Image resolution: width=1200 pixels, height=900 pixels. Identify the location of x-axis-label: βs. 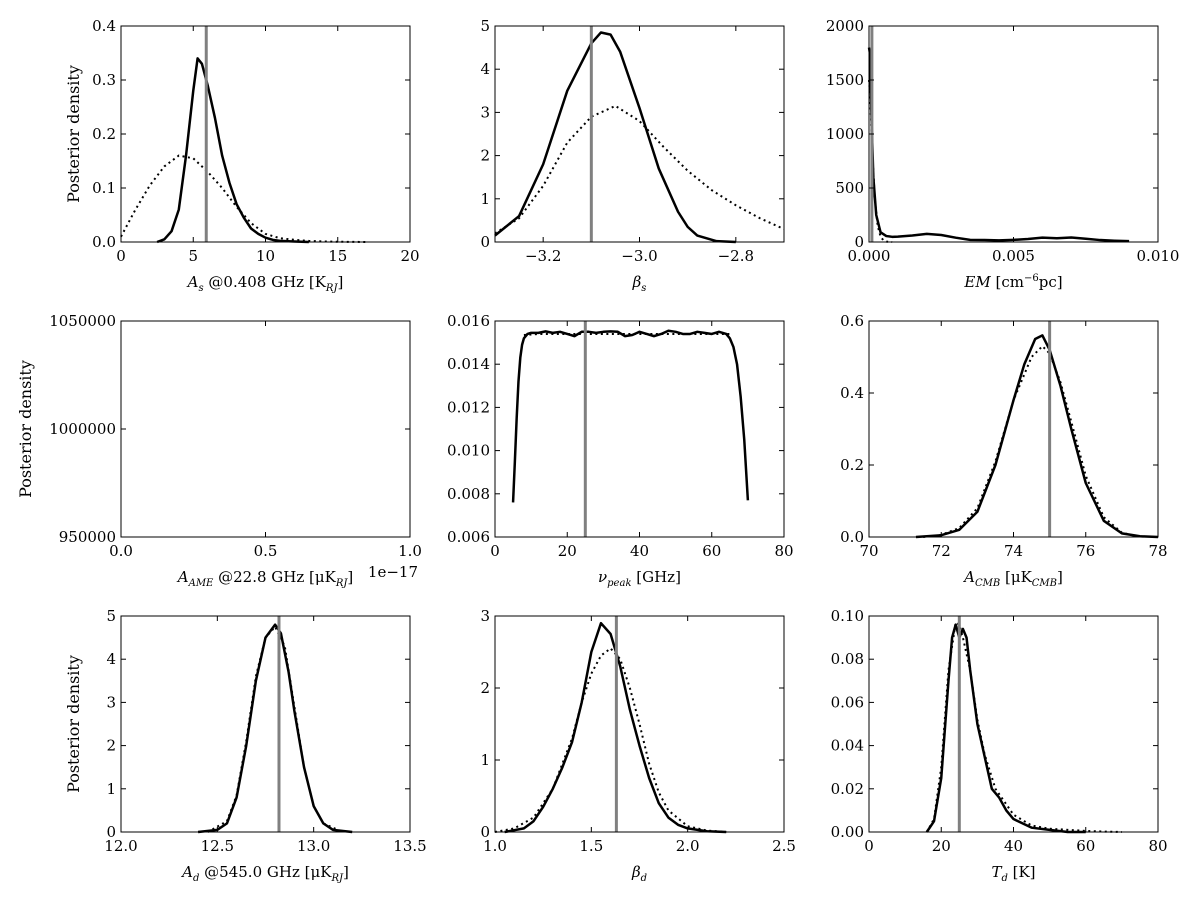
(639, 283).